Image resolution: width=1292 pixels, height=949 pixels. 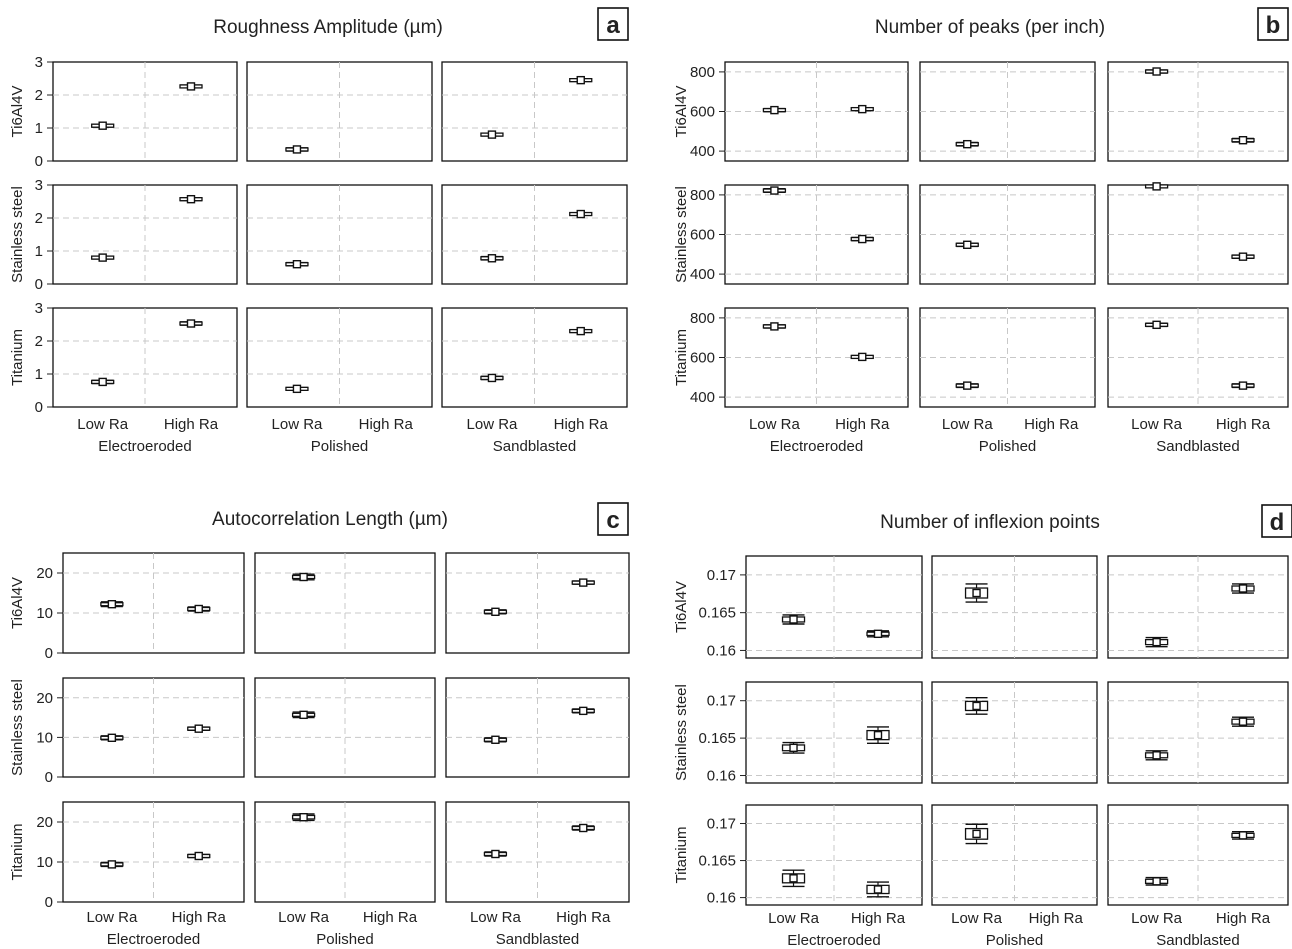 I want to click on y-tick-label: 10, so click(x=44, y=613).